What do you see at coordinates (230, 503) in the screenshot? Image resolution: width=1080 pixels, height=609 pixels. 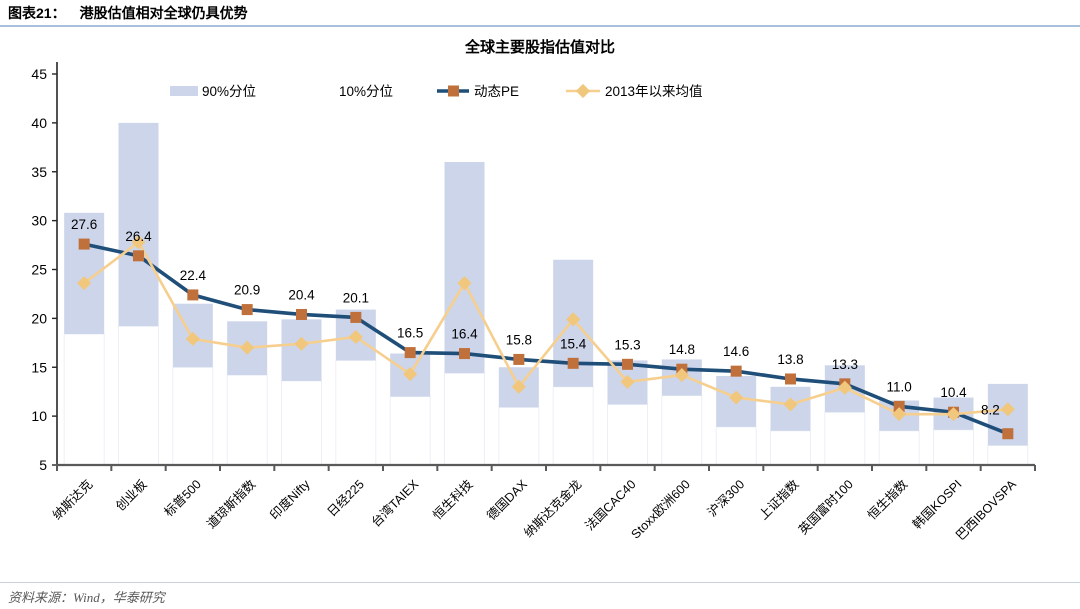 I see `x-category-label: 道琼斯指数` at bounding box center [230, 503].